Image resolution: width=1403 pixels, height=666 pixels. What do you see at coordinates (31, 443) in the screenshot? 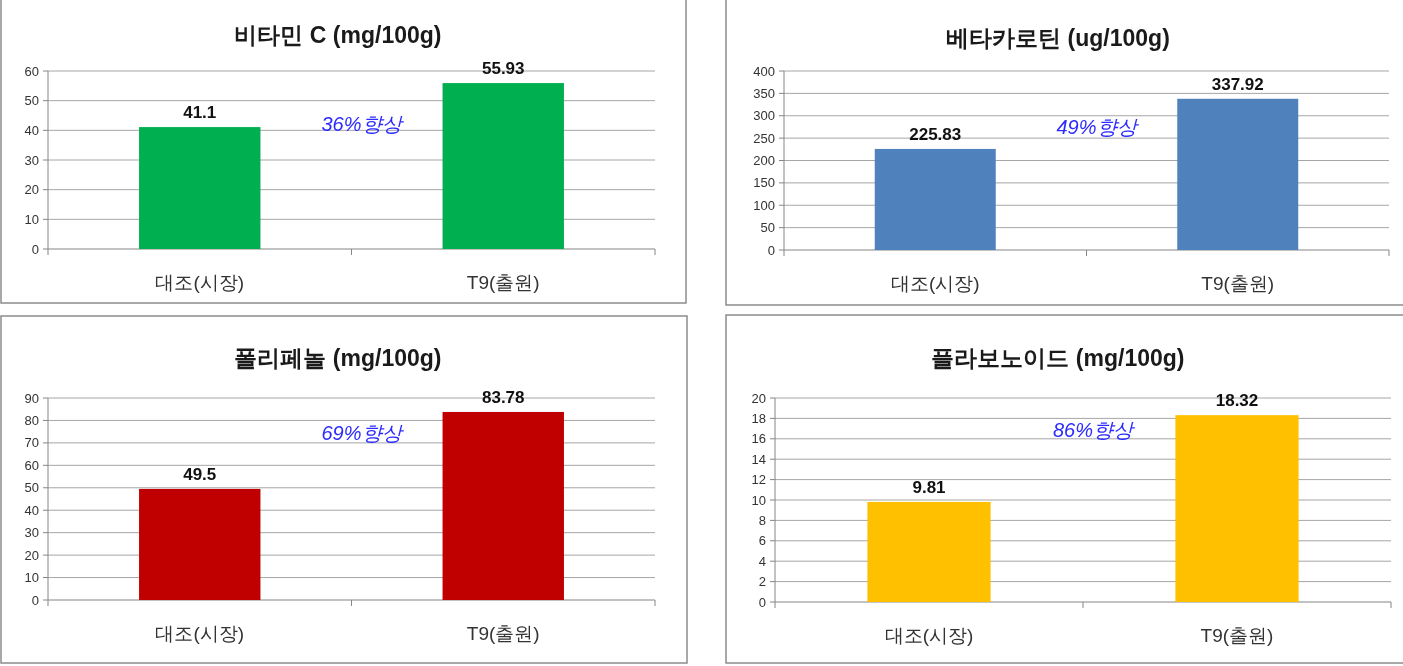
I see `y-tick-label: 70` at bounding box center [31, 443].